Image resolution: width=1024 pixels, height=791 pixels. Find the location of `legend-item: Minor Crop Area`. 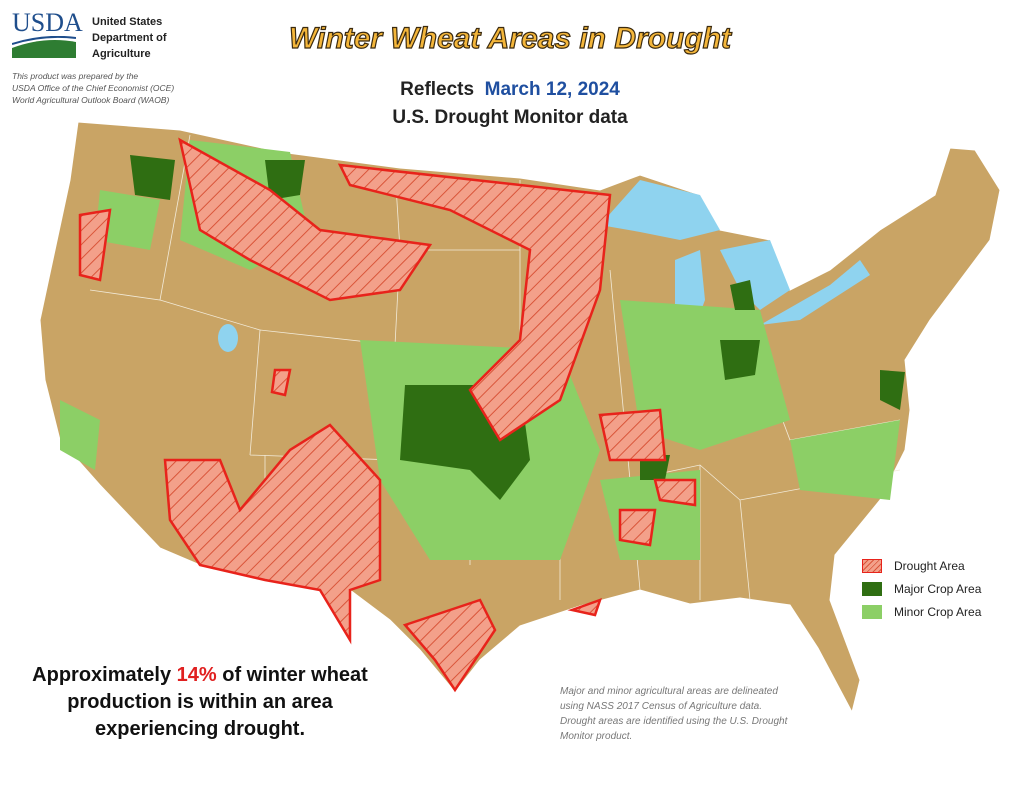

legend-item: Minor Crop Area is located at coordinates (921, 611).